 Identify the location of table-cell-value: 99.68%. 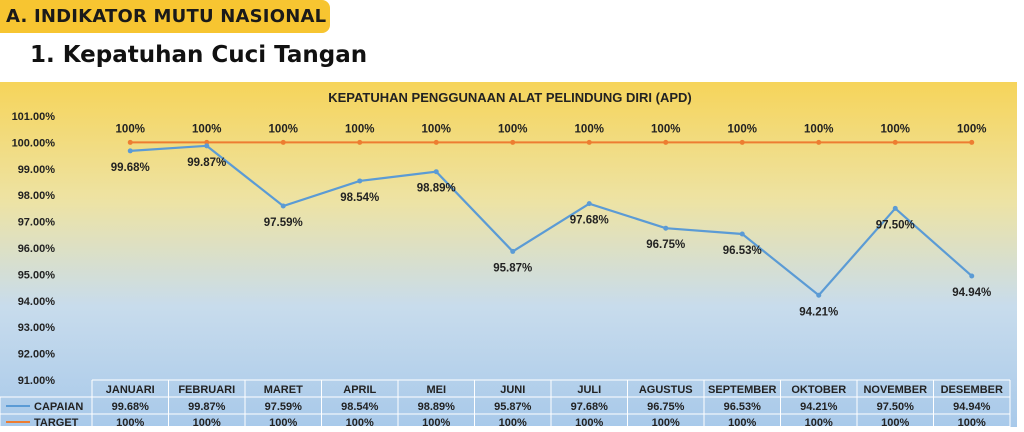
(131, 407).